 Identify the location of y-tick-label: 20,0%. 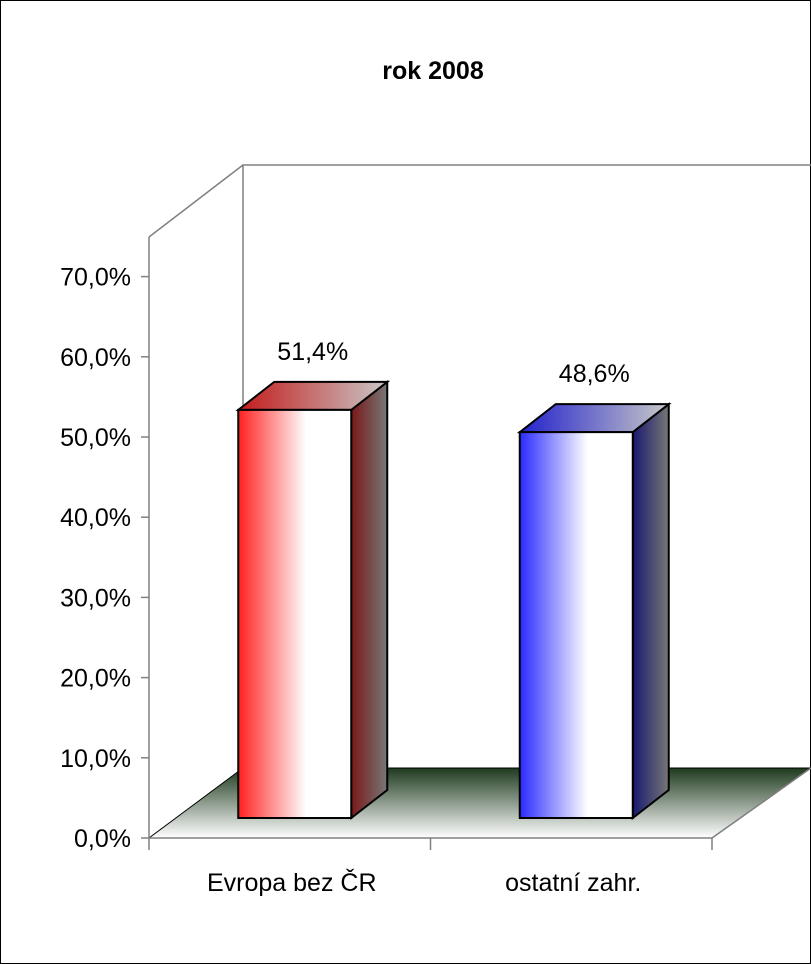
(95, 679).